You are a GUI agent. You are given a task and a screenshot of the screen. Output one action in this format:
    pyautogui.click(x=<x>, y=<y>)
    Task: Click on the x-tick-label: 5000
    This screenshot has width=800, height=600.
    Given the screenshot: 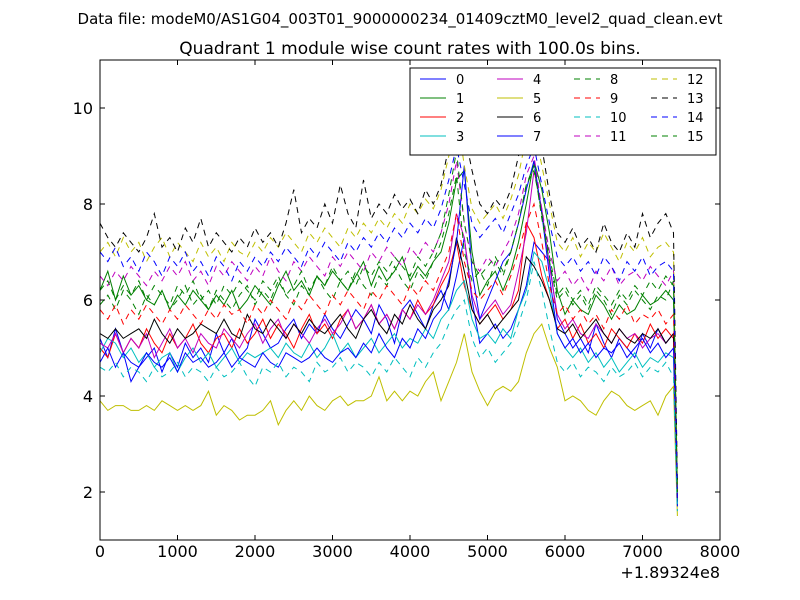 What is the action you would take?
    pyautogui.click(x=487, y=551)
    